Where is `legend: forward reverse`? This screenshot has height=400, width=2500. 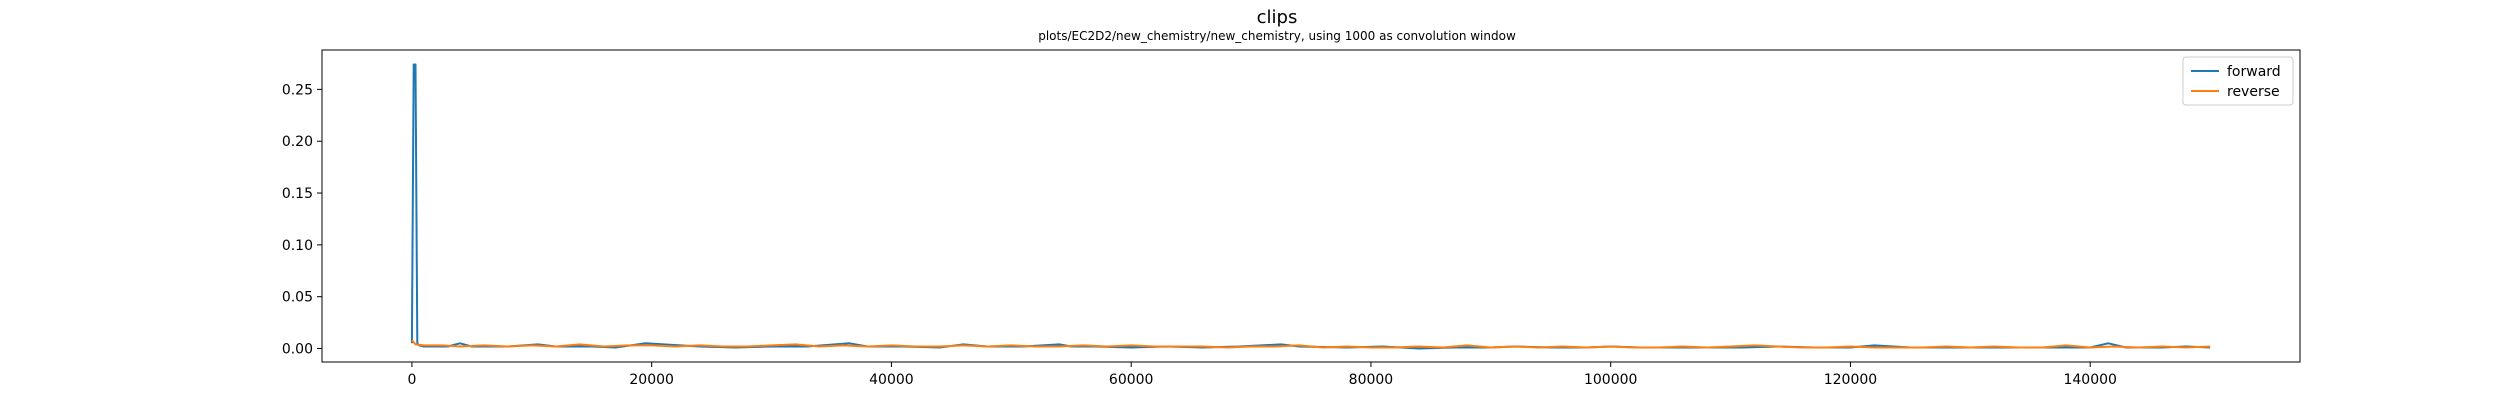 legend: forward reverse is located at coordinates (2238, 81).